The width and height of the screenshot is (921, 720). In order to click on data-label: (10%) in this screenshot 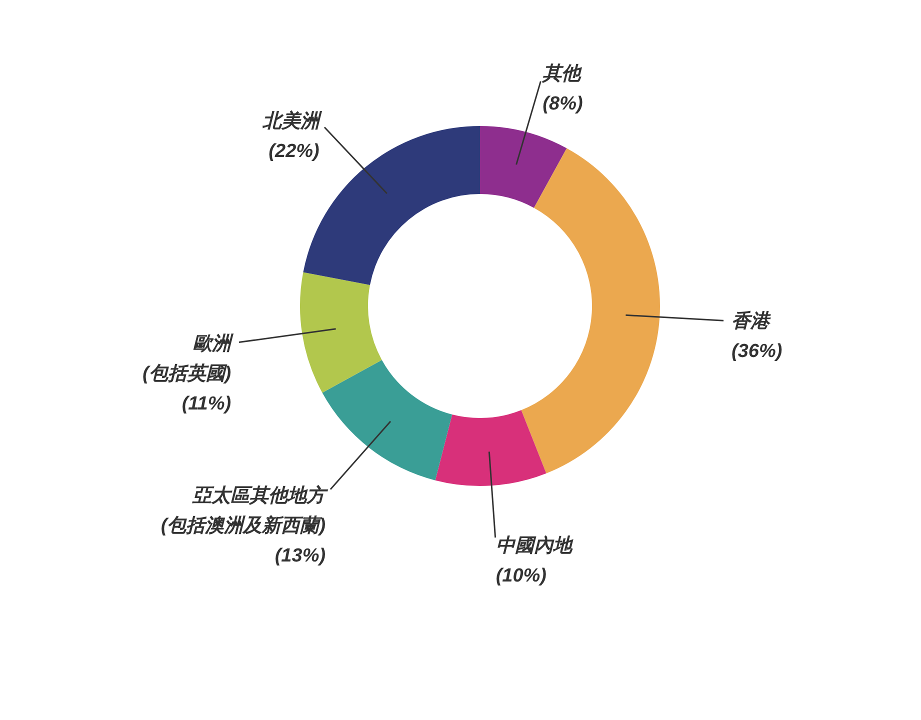, I will do `click(521, 576)`.